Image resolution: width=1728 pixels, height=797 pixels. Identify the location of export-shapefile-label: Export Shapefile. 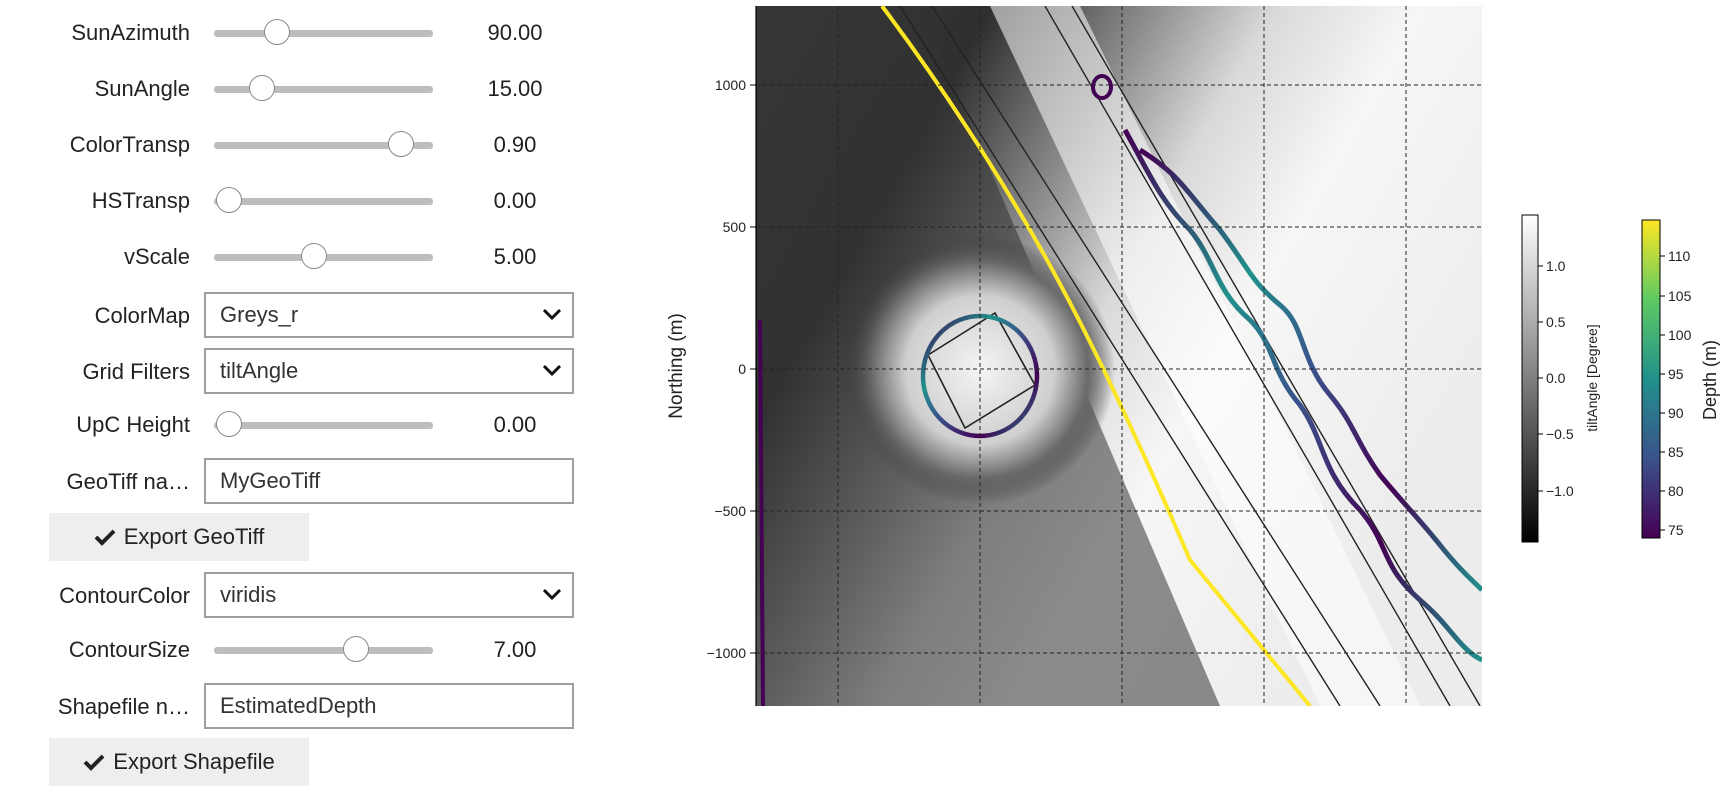
(194, 761).